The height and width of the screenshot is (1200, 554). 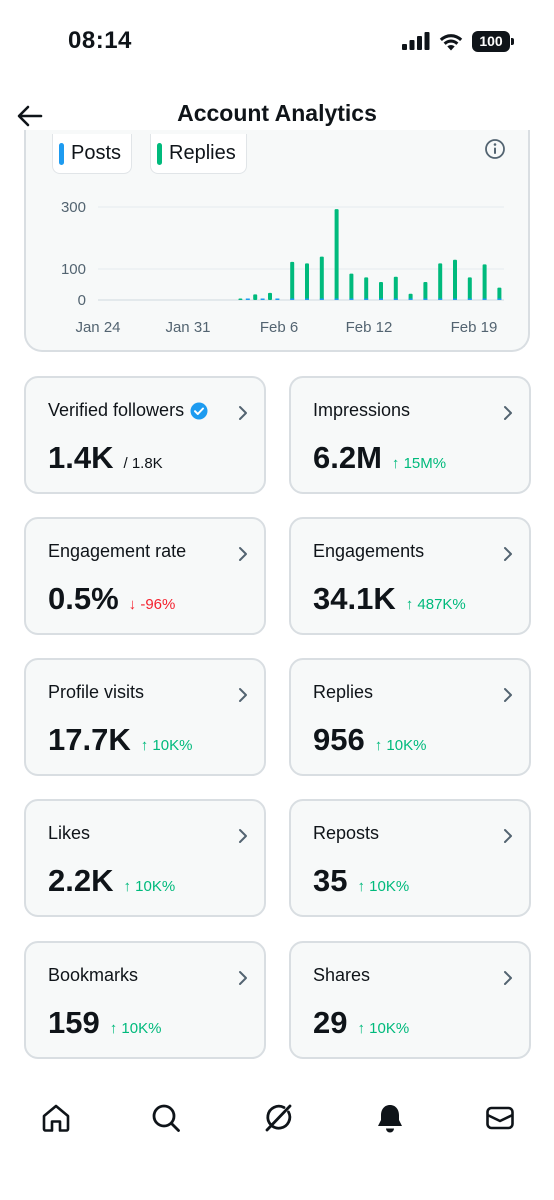 I want to click on metric-label: Likes, so click(x=69, y=833).